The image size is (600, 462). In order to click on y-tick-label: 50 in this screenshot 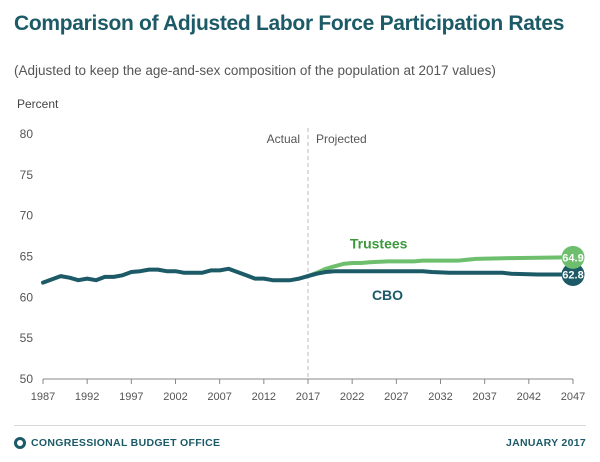, I will do `click(27, 379)`.